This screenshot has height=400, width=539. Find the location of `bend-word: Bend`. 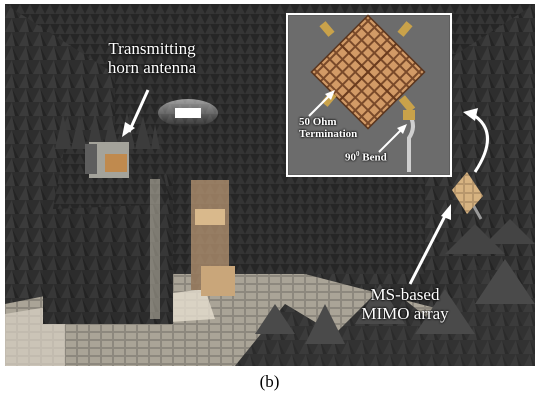

bend-word: Bend is located at coordinates (374, 157).